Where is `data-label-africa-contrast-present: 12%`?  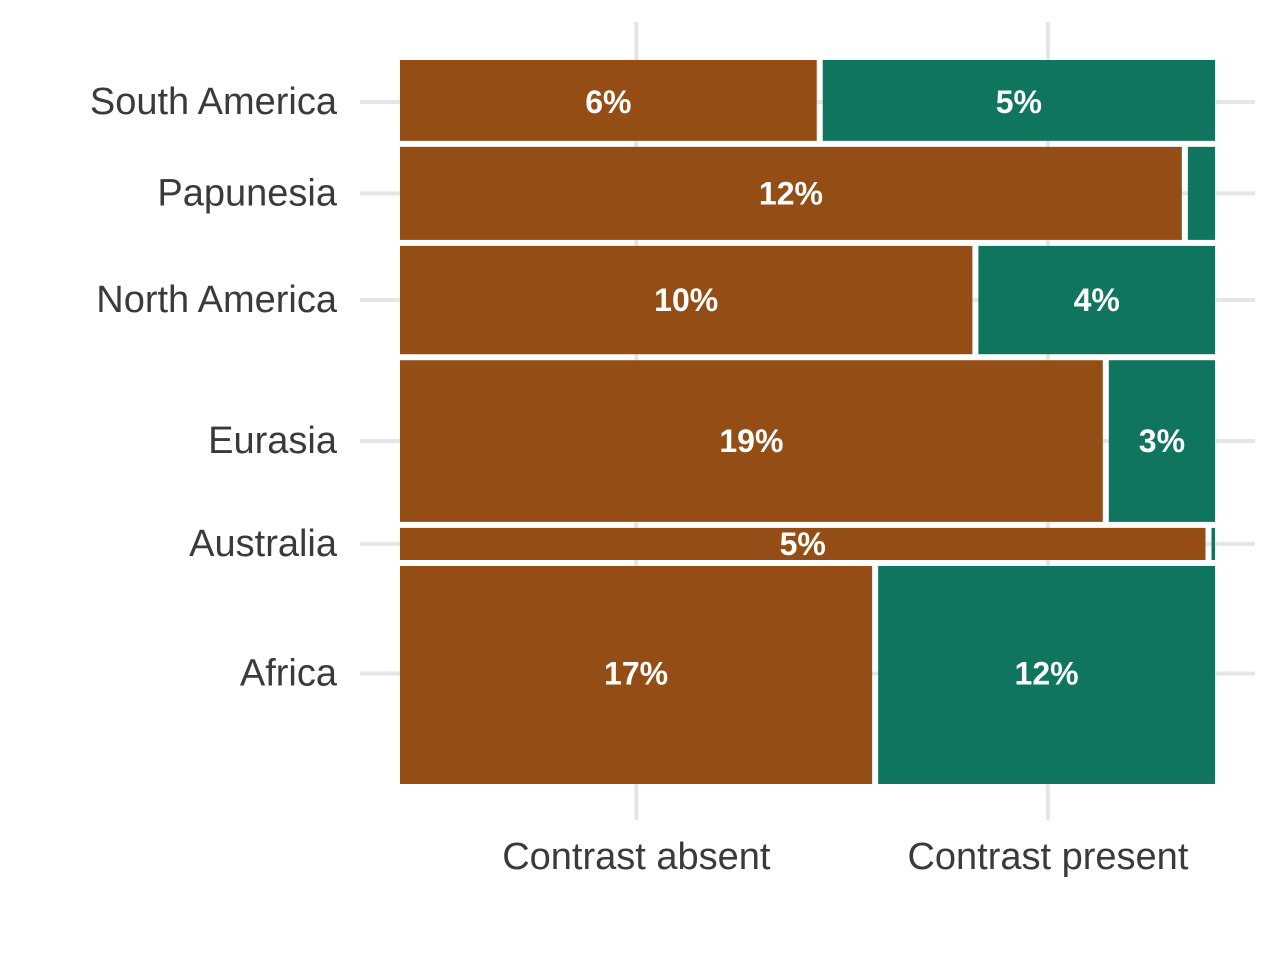 data-label-africa-contrast-present: 12% is located at coordinates (1047, 673).